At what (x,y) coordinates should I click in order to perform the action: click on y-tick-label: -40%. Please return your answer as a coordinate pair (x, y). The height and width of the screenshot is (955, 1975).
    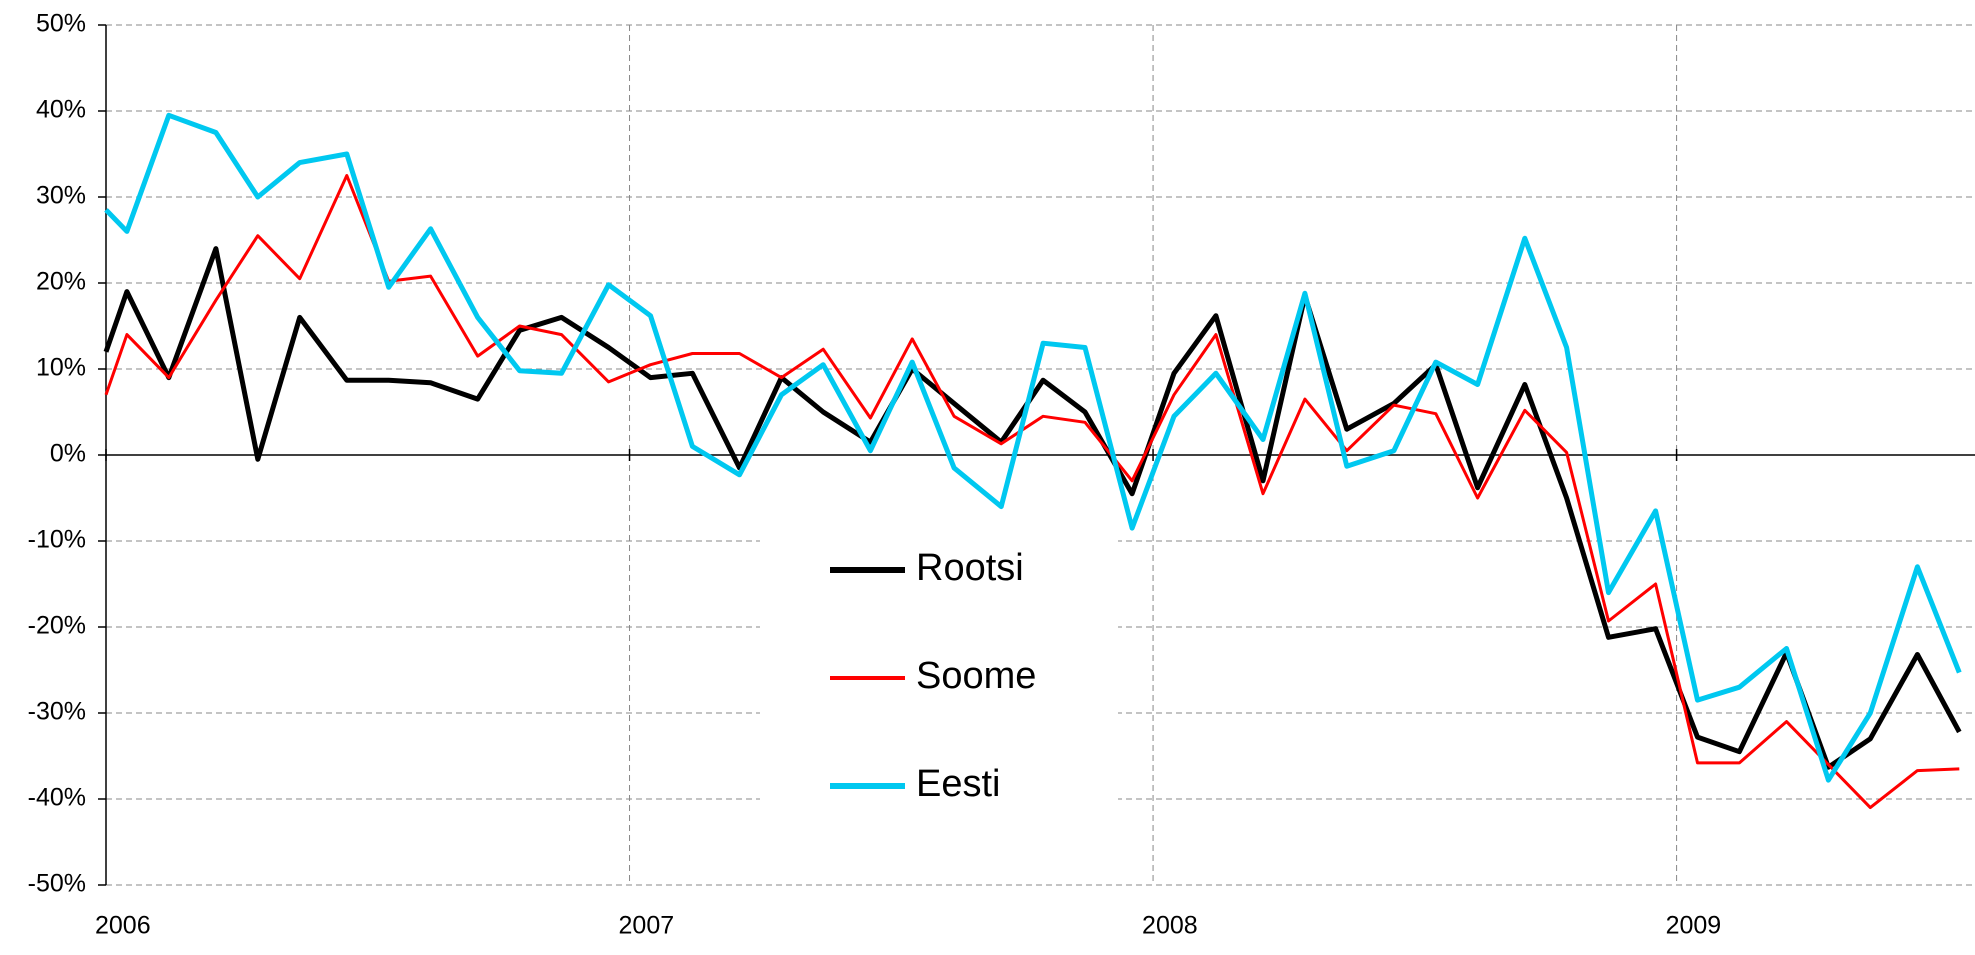
    Looking at the image, I should click on (57, 798).